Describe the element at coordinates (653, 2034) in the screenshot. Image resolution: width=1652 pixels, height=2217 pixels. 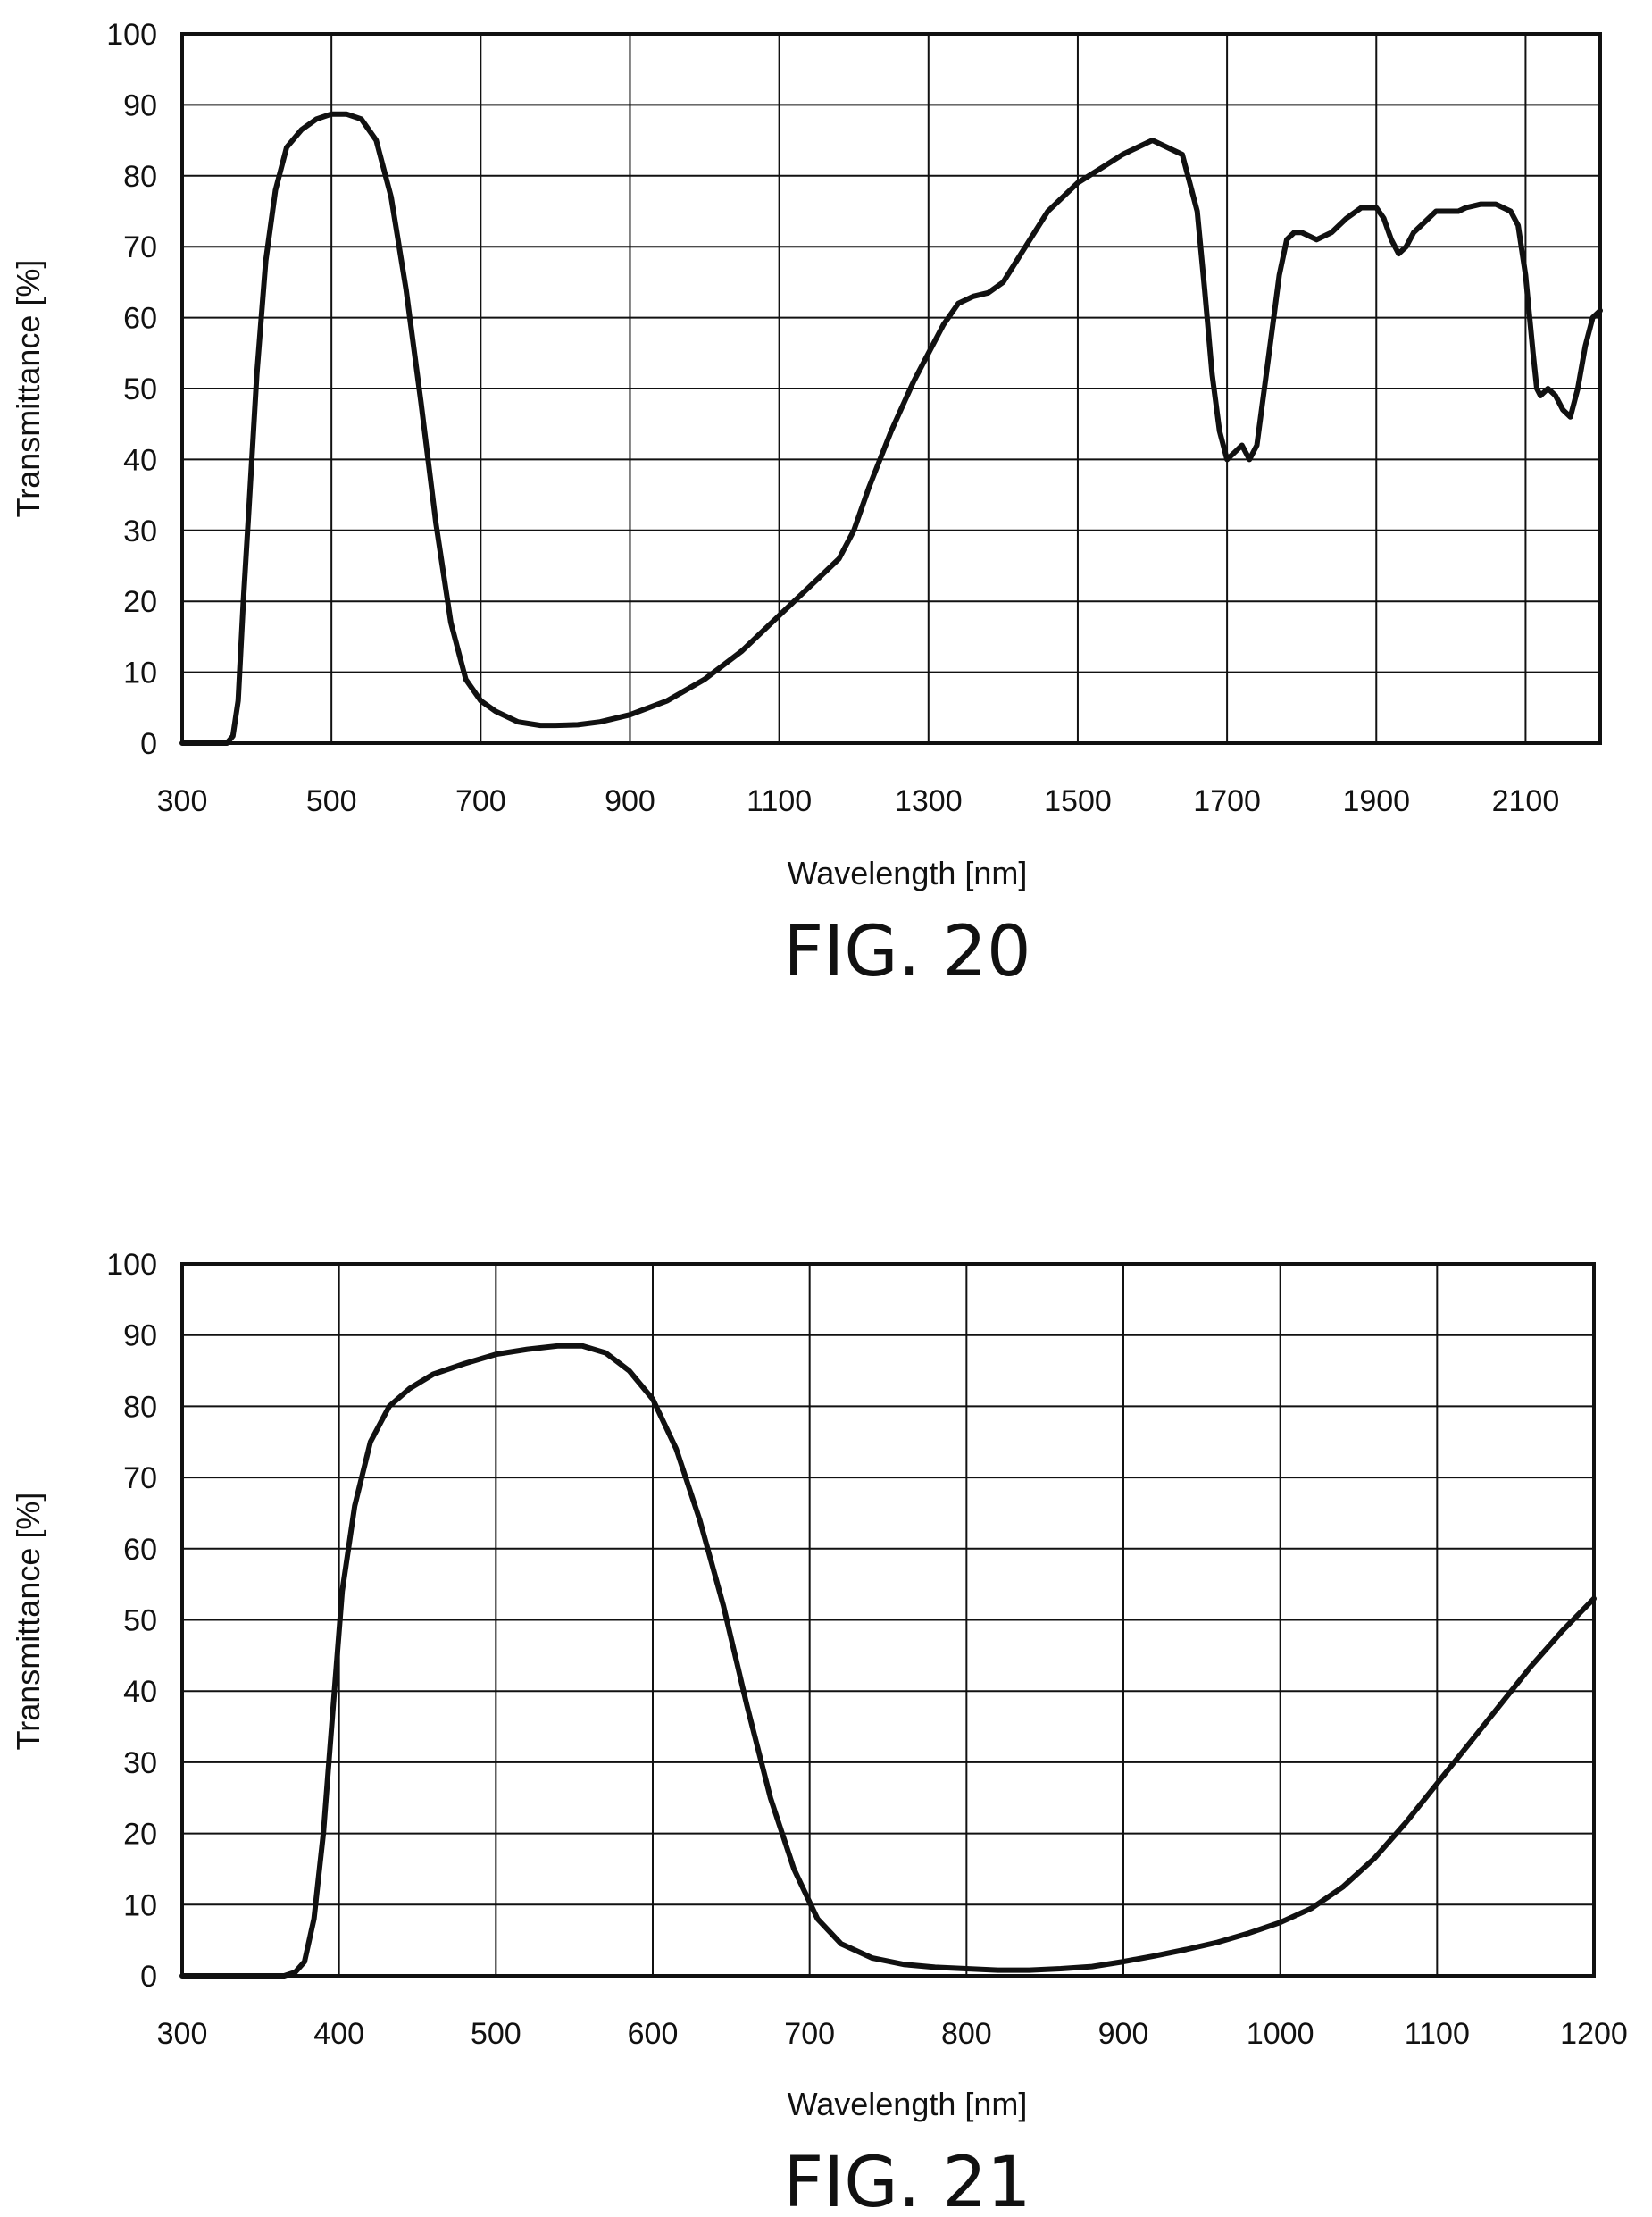
I see `x-tick-label: 600` at that location.